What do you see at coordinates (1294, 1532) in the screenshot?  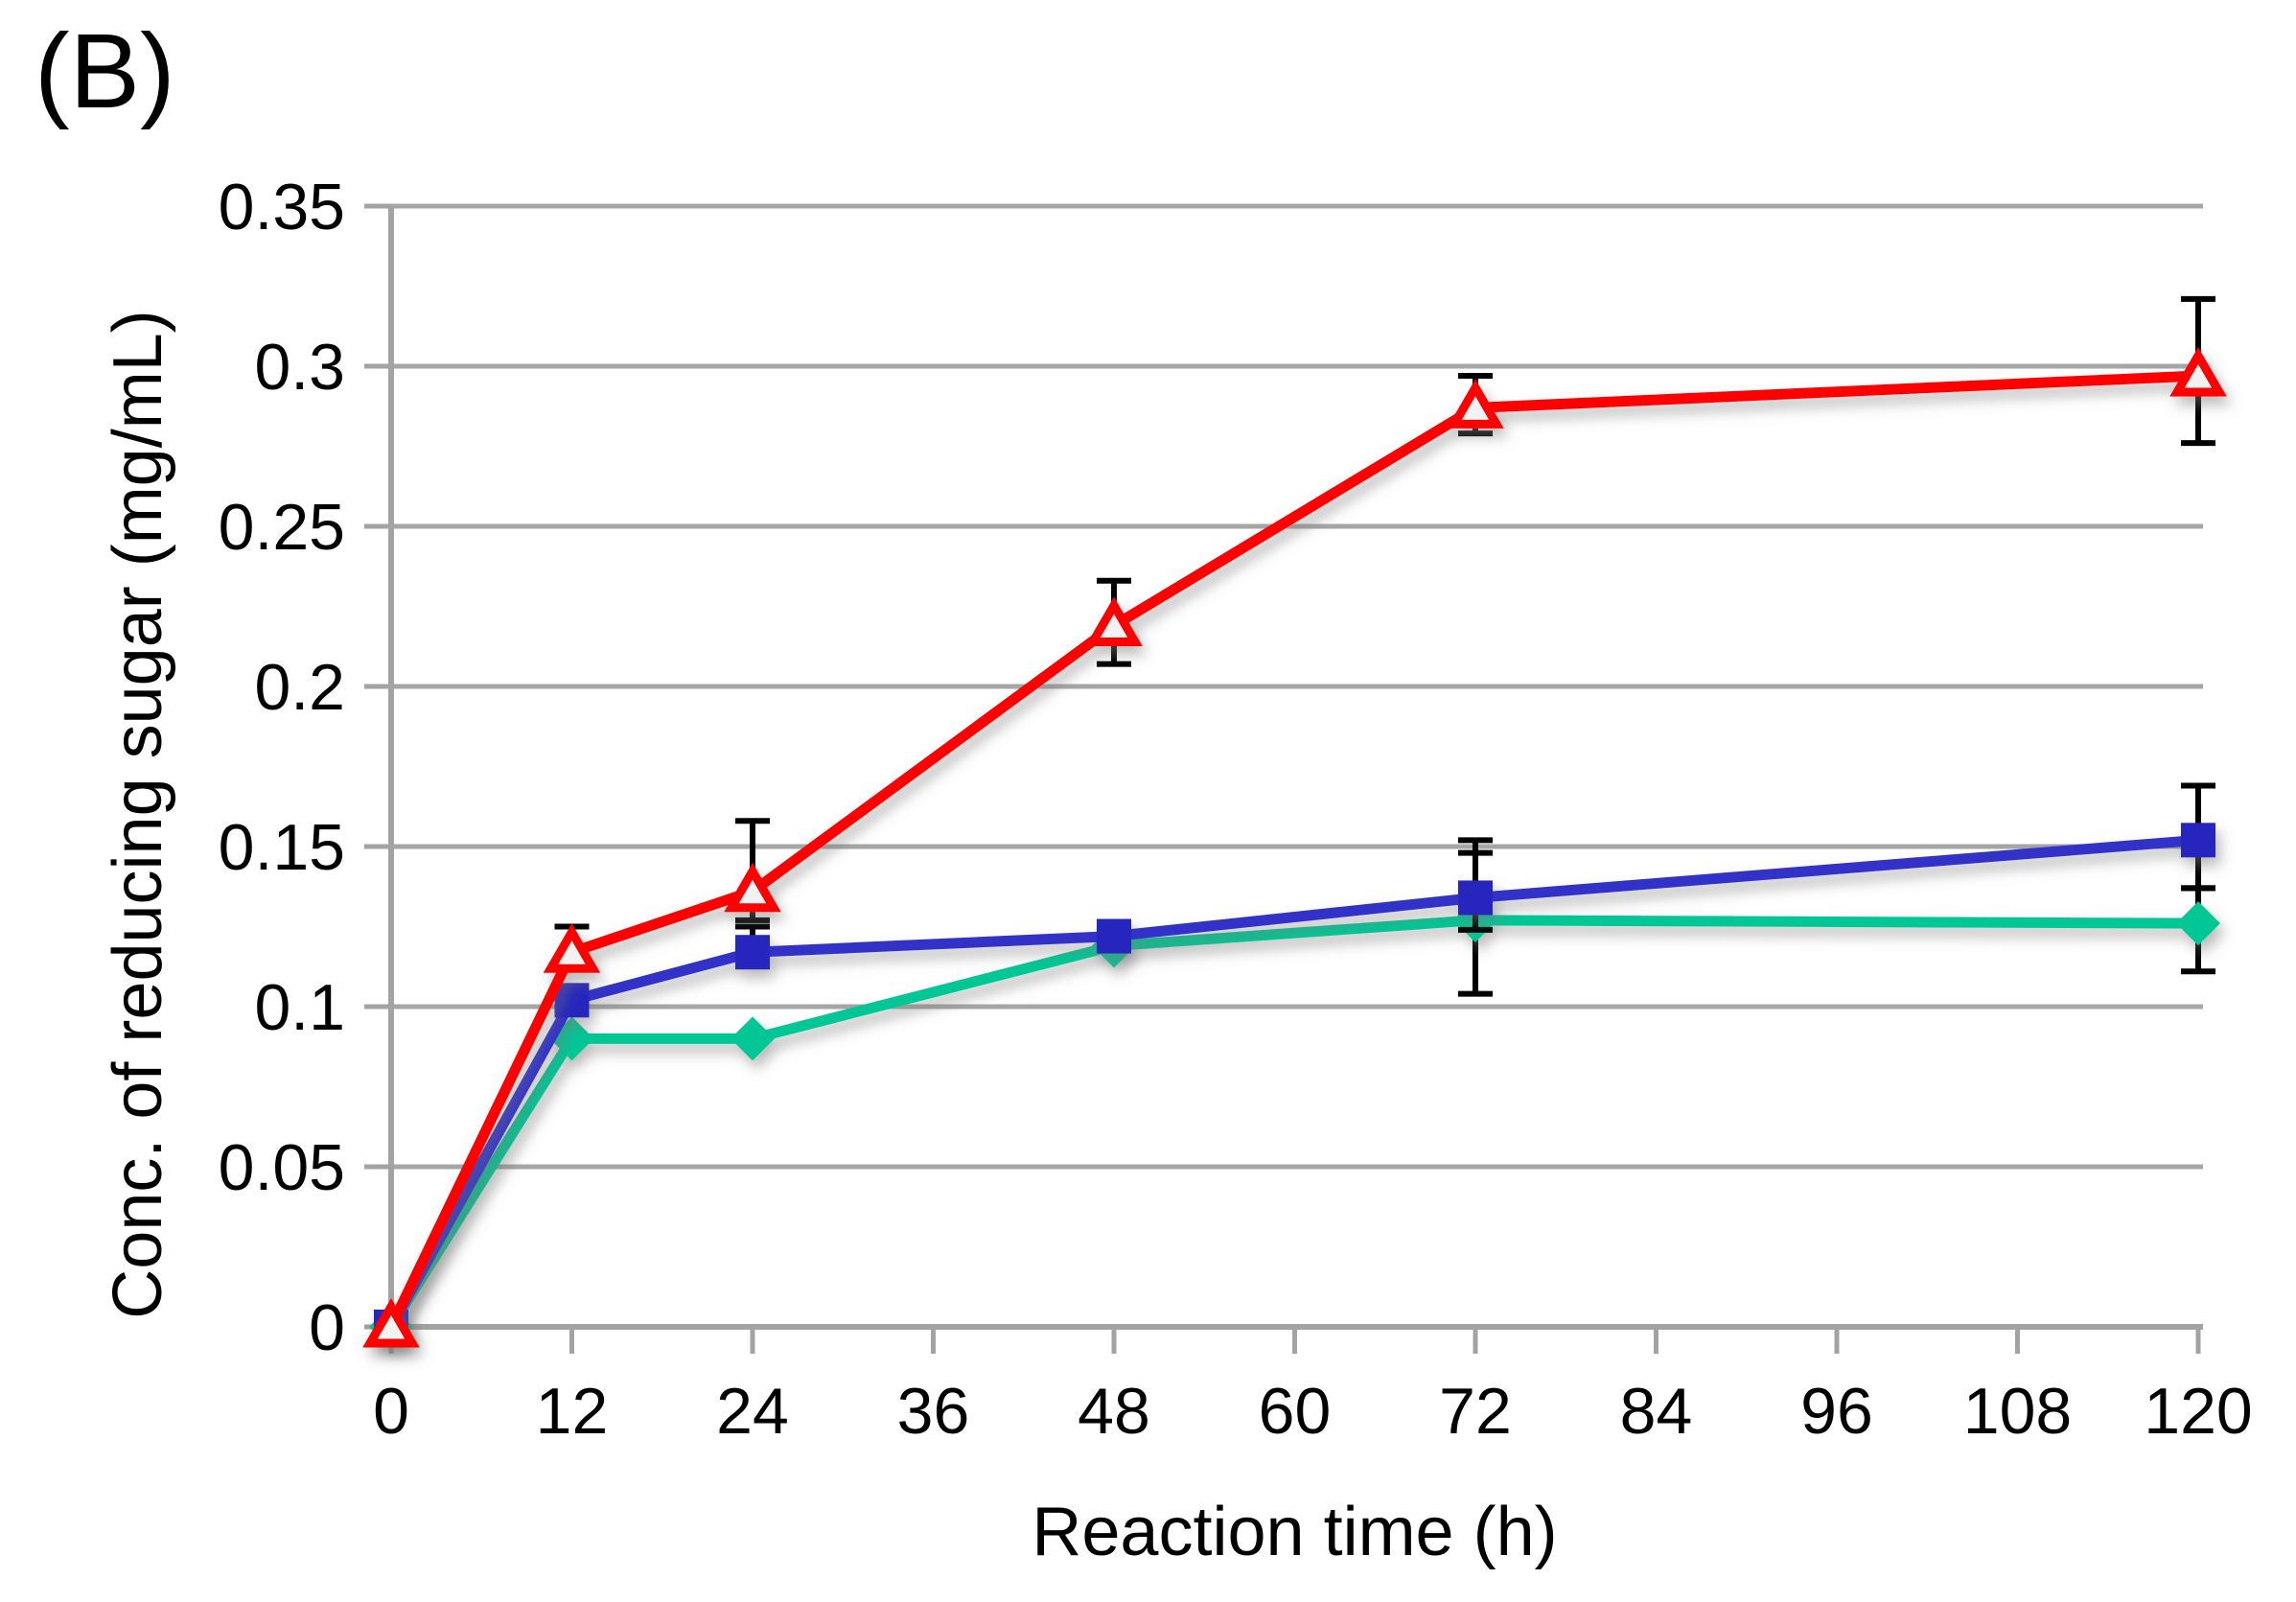 I see `x-axis-title: Reaction time (h)` at bounding box center [1294, 1532].